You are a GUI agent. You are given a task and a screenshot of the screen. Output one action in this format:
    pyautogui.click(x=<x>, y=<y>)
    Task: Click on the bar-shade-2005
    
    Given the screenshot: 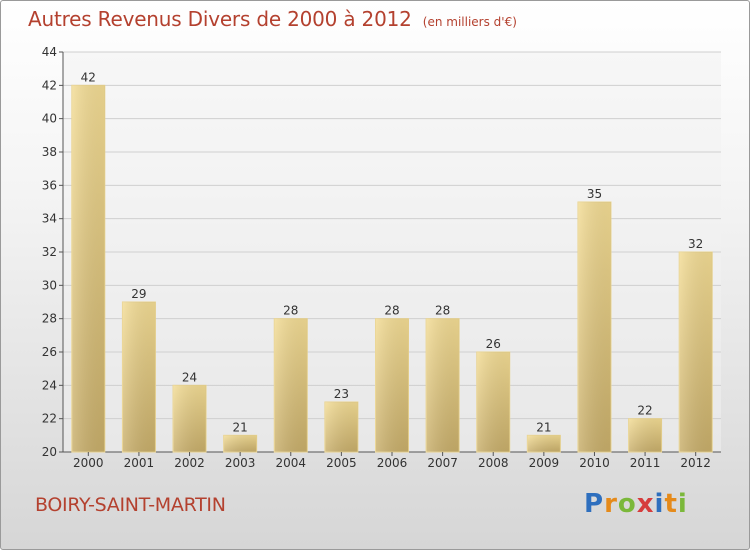 What is the action you would take?
    pyautogui.click(x=341, y=427)
    